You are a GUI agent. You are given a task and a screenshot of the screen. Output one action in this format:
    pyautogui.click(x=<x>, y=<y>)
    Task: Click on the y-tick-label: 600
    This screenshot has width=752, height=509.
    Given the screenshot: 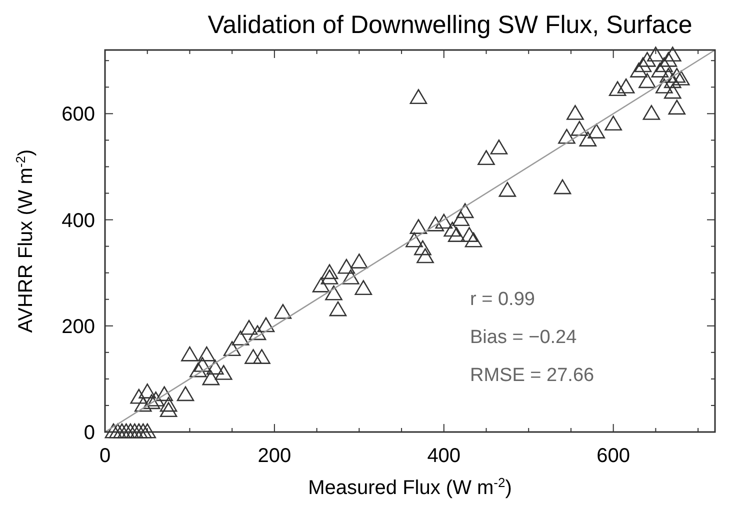 What is the action you would take?
    pyautogui.click(x=78, y=115)
    